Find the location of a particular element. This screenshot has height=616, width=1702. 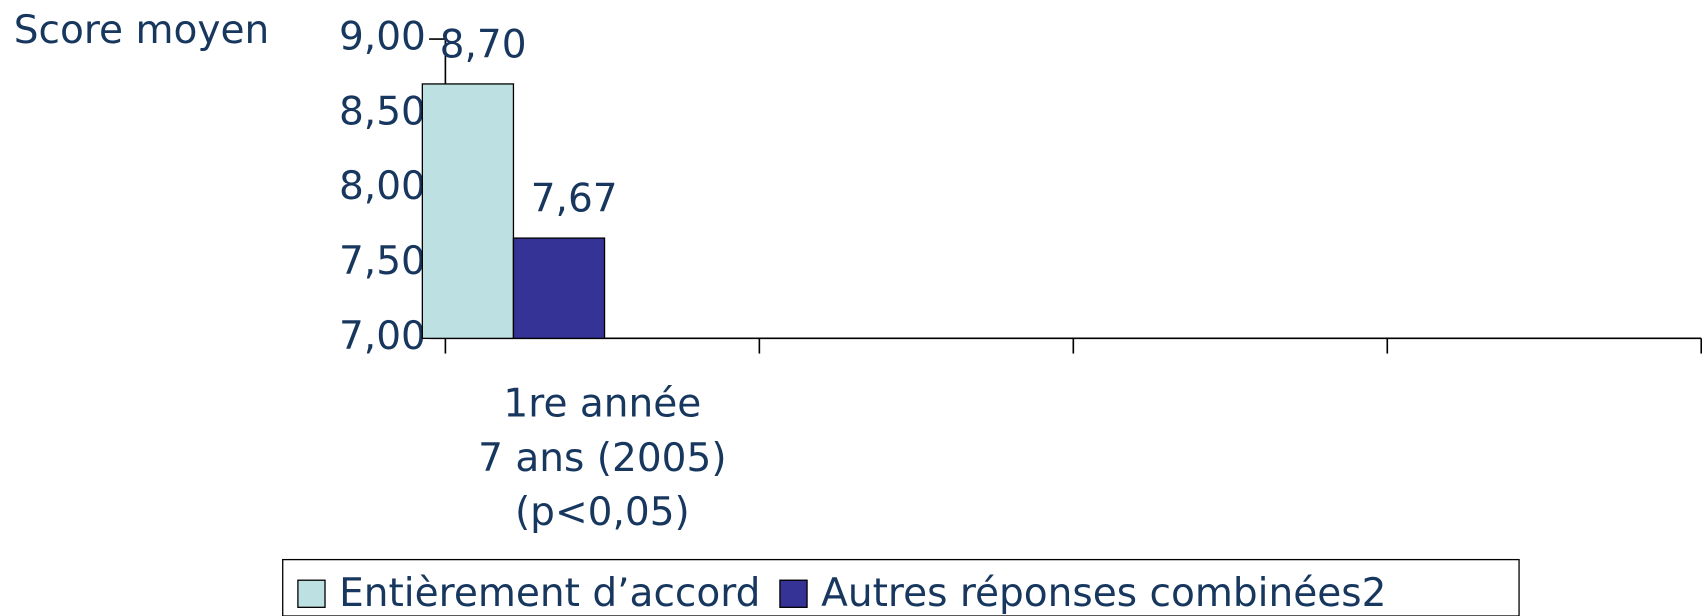

legend-label: Entièrement d’accord is located at coordinates (549, 593).